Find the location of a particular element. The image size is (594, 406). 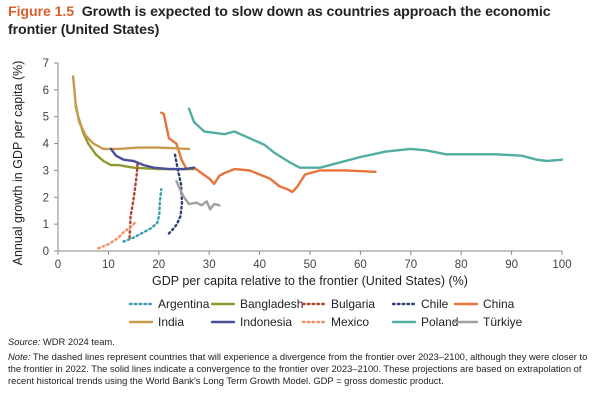

x-tick-label: 80 is located at coordinates (461, 265).